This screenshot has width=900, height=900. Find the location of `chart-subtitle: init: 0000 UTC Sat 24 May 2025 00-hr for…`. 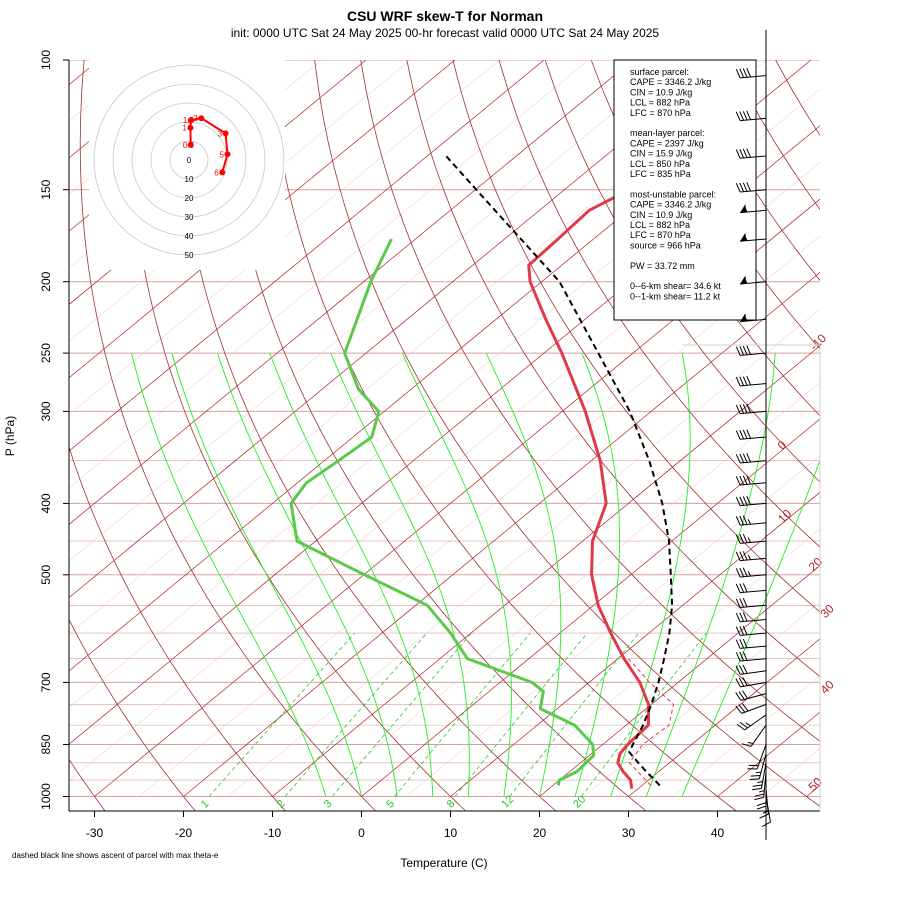

chart-subtitle: init: 0000 UTC Sat 24 May 2025 00-hr for… is located at coordinates (445, 33).